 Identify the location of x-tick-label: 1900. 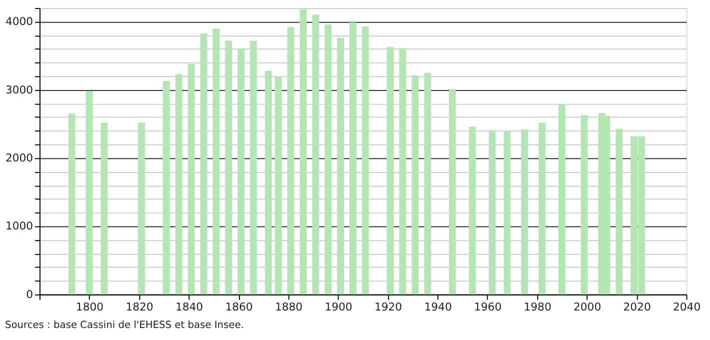
(338, 307).